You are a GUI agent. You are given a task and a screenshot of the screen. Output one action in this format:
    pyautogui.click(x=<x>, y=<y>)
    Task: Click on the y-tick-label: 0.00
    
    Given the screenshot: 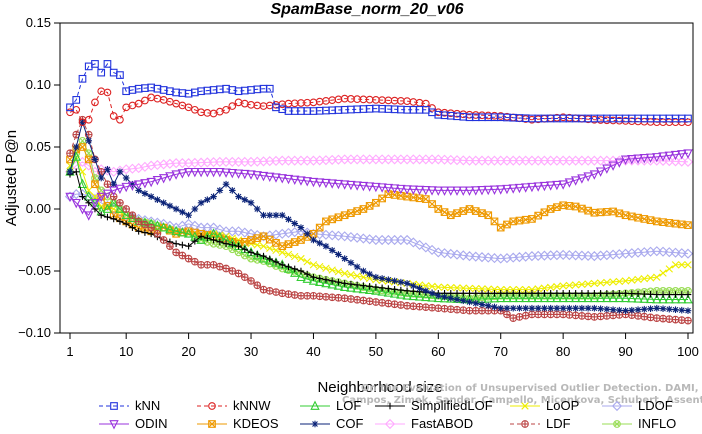 What is the action you would take?
    pyautogui.click(x=38, y=208)
    